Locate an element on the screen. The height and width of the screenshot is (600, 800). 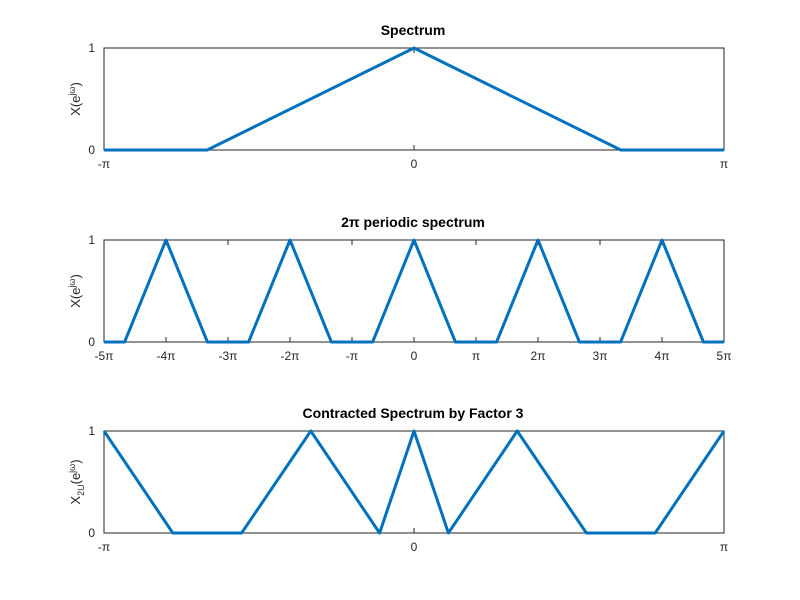
chart-title: 2π periodic spectrum is located at coordinates (413, 222).